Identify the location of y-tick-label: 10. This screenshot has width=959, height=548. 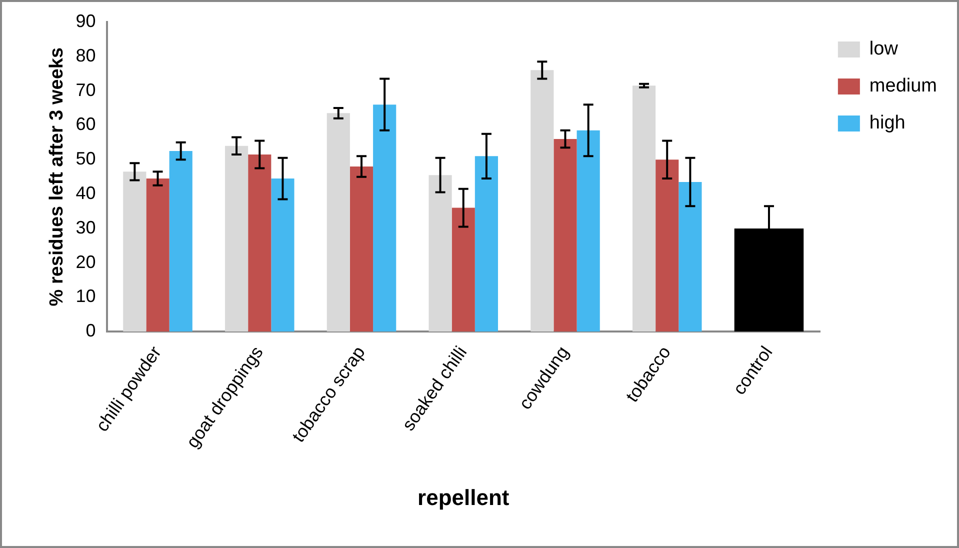
(86, 296).